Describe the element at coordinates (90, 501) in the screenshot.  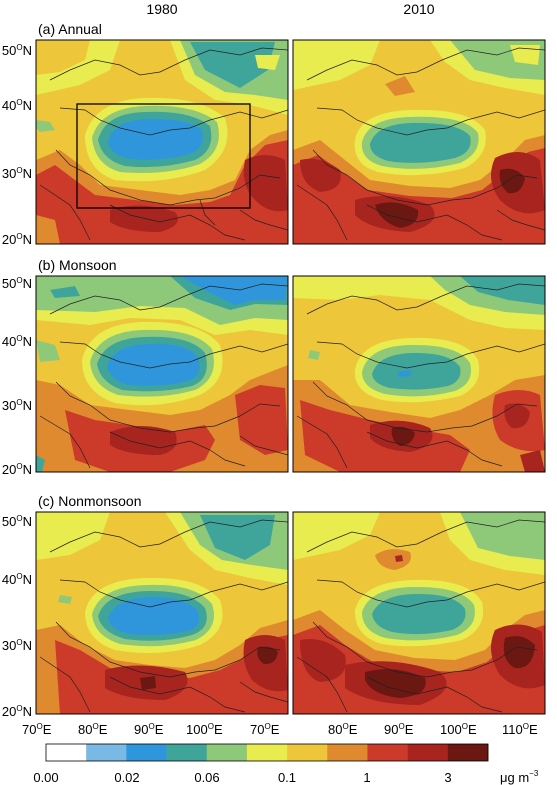
I see `row-label-nonmonsoon: (c) Nonmonsoon` at that location.